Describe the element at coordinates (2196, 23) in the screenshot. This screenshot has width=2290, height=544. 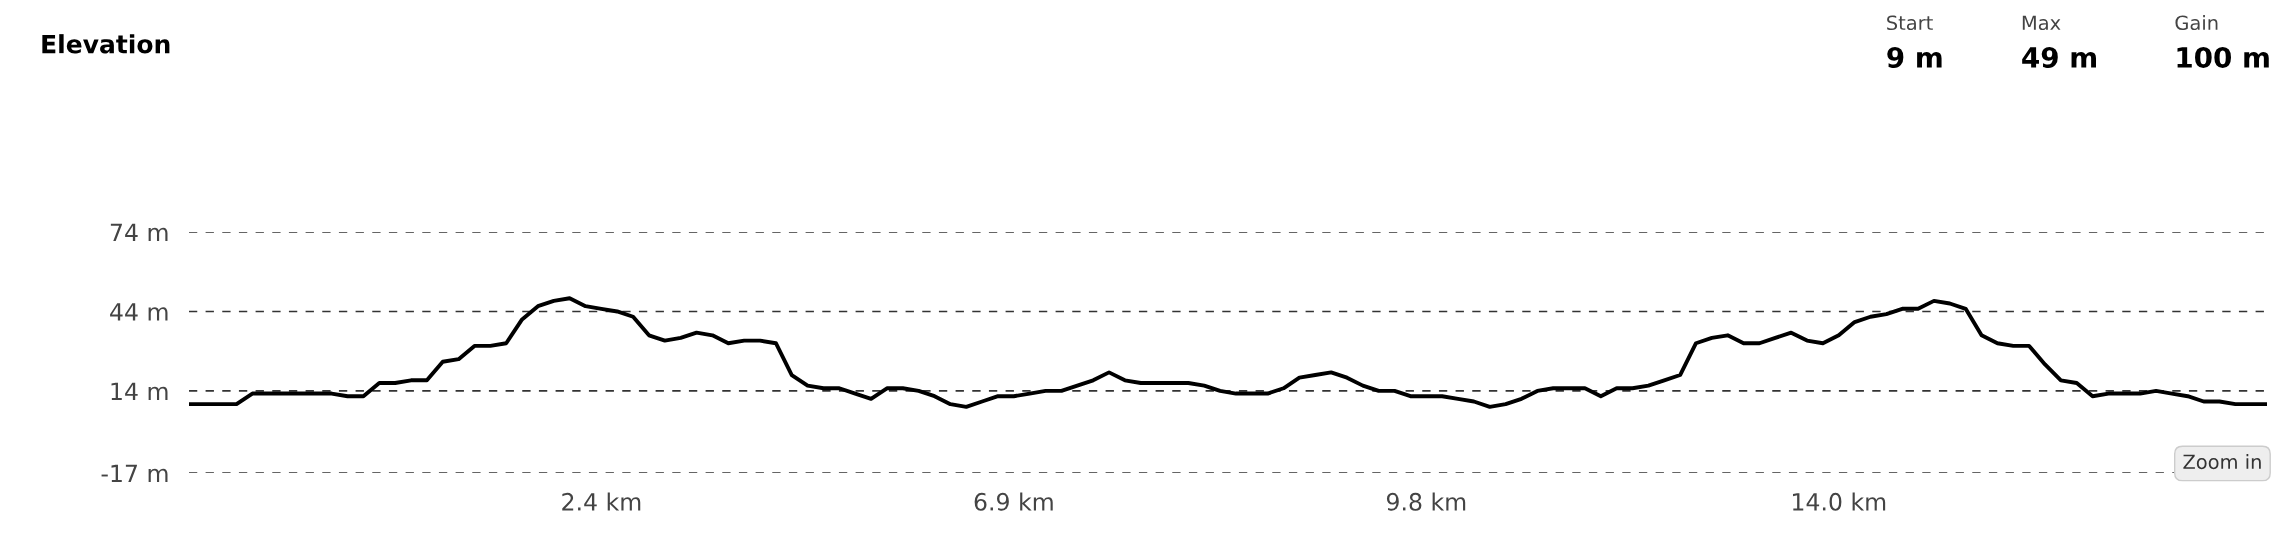
I see `text: Gain` at that location.